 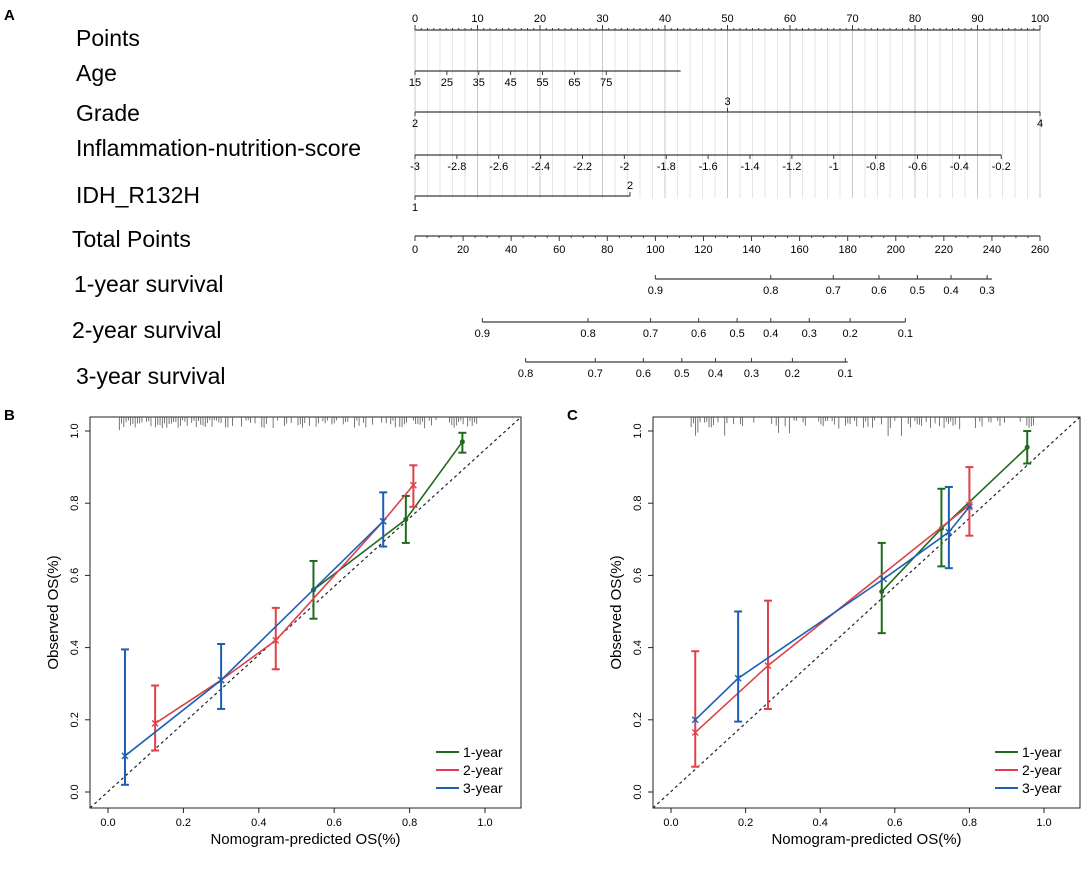 What do you see at coordinates (790, 19) in the screenshot?
I see `nomogram-tick-label: 60` at bounding box center [790, 19].